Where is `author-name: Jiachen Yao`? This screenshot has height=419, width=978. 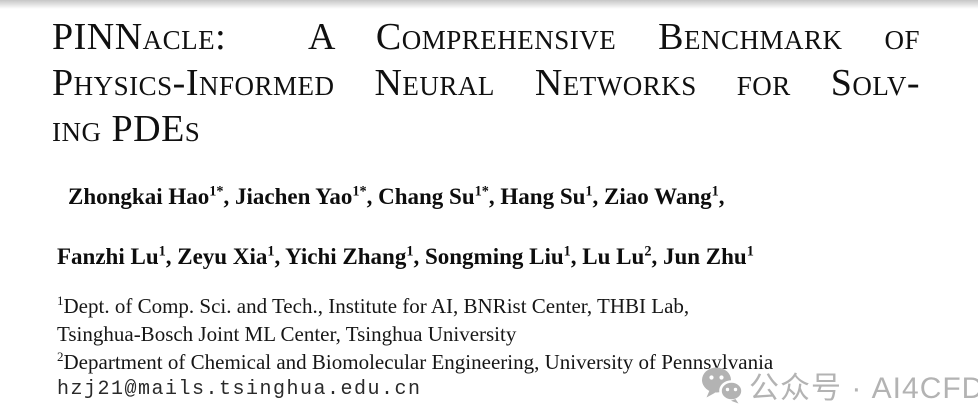 author-name: Jiachen Yao is located at coordinates (294, 196).